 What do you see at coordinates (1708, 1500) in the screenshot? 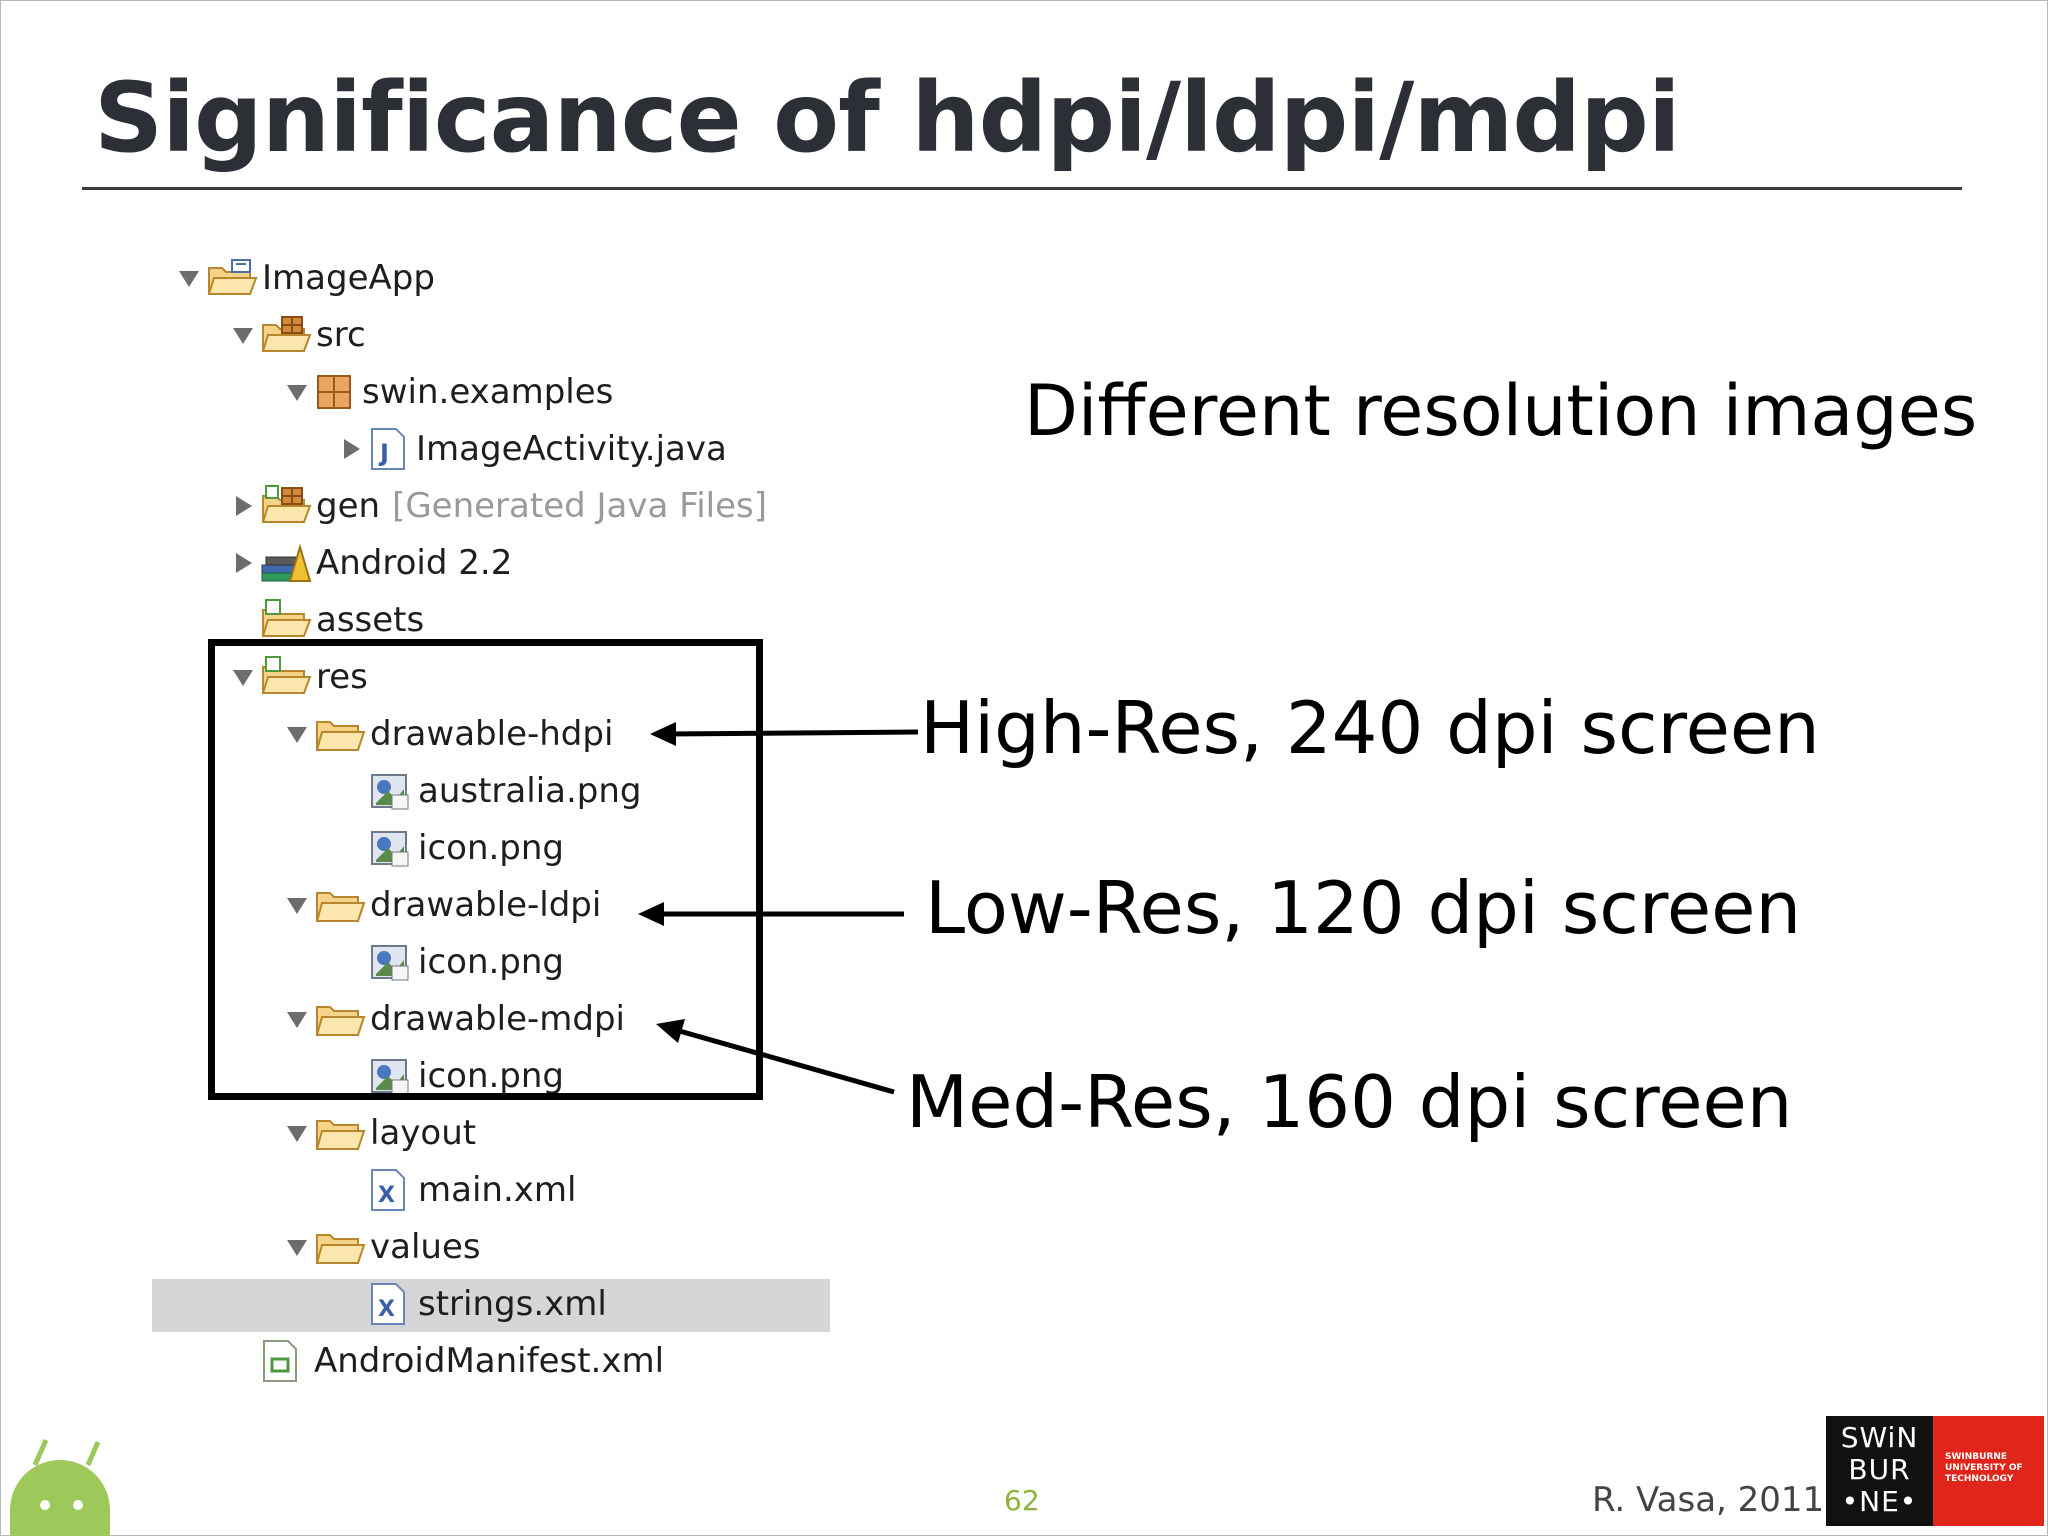
I see `author-credit: R. Vasa, 2011` at bounding box center [1708, 1500].